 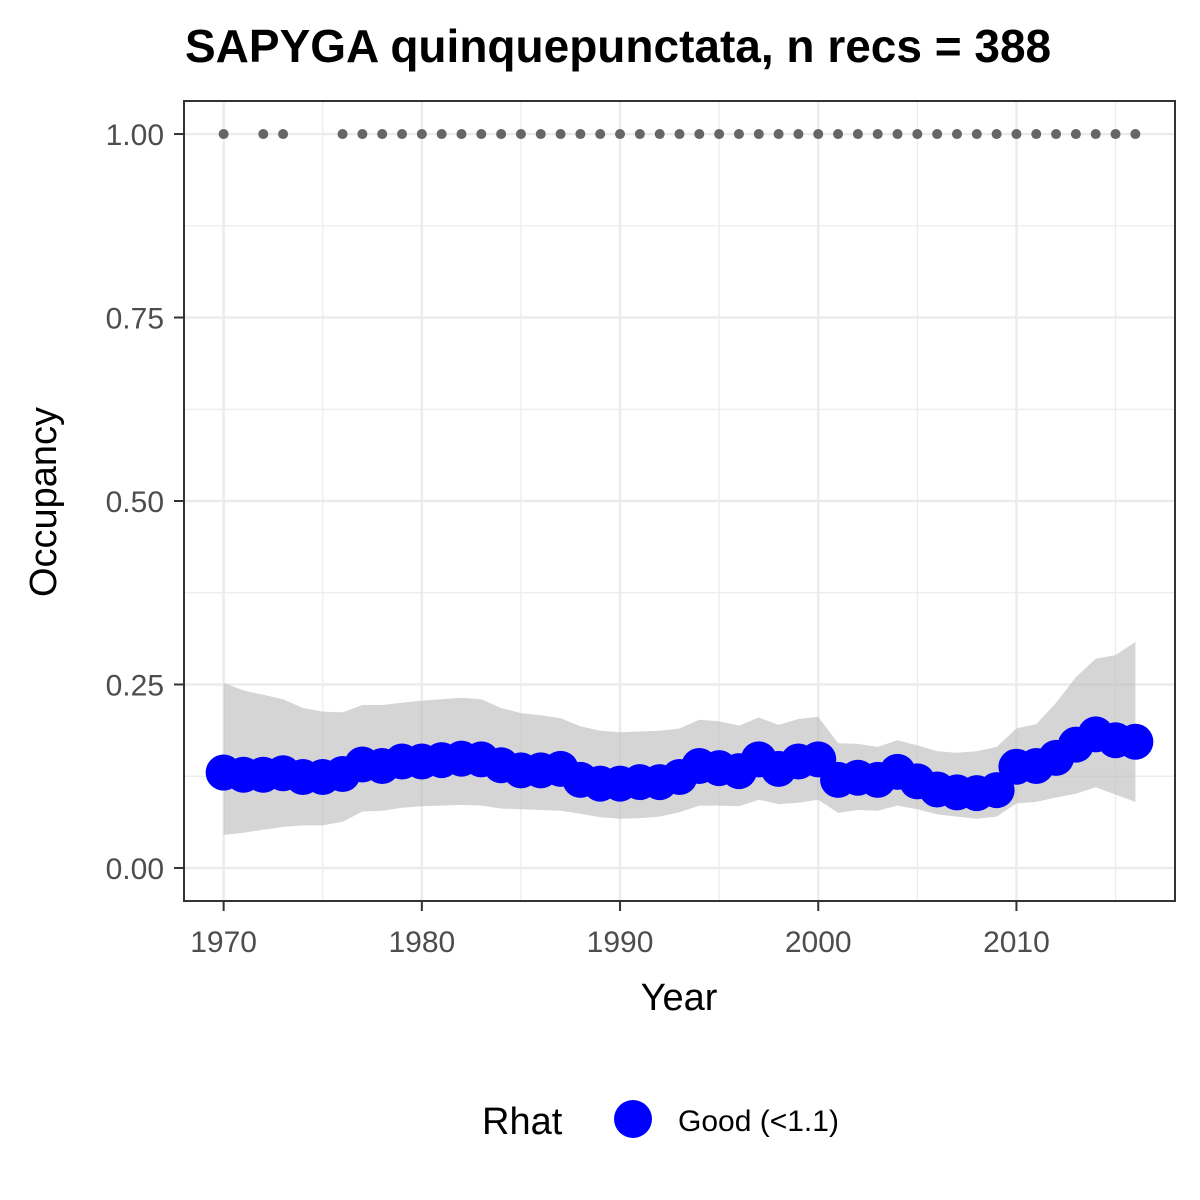 I want to click on y-tick-label: 0.75, so click(x=135, y=319).